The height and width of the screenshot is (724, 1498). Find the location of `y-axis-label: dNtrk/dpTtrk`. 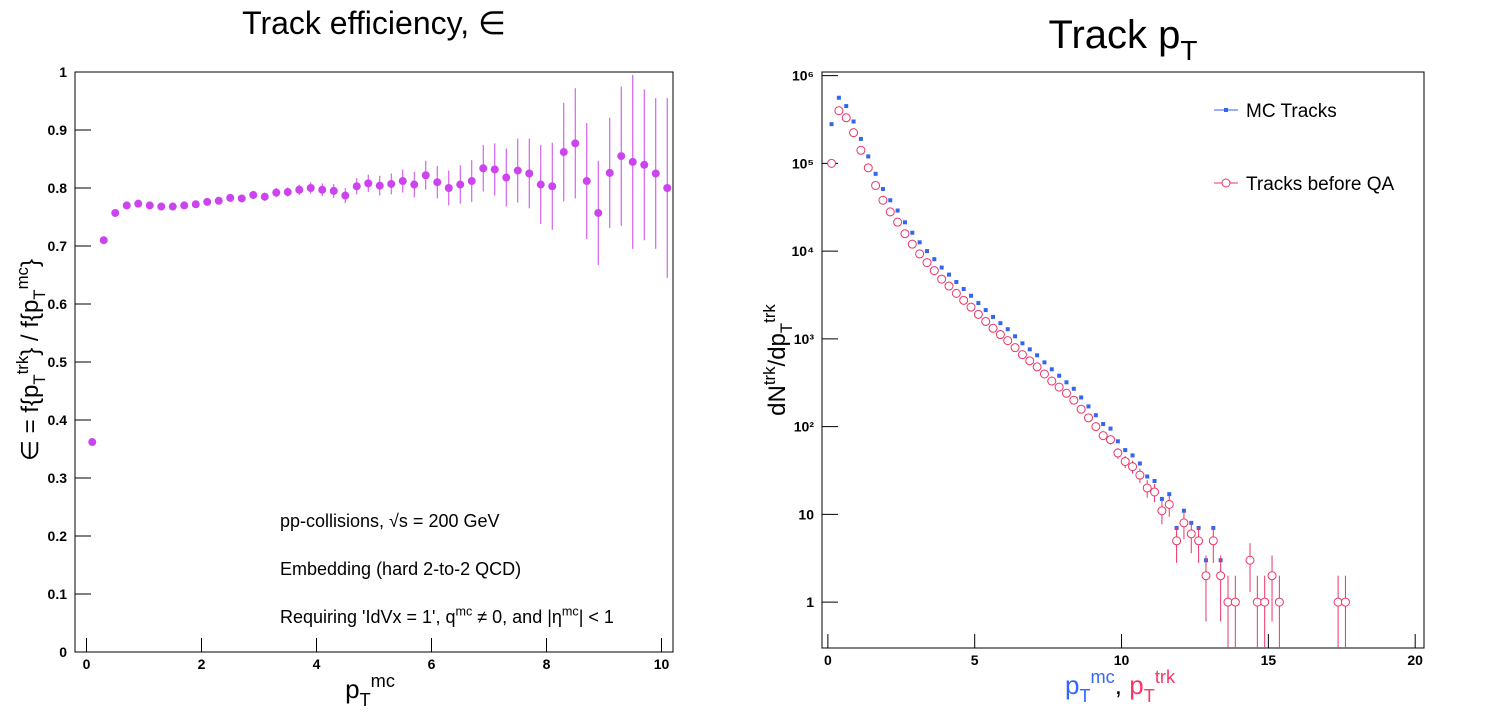

y-axis-label: dNtrk/dpTtrk is located at coordinates (778, 360).